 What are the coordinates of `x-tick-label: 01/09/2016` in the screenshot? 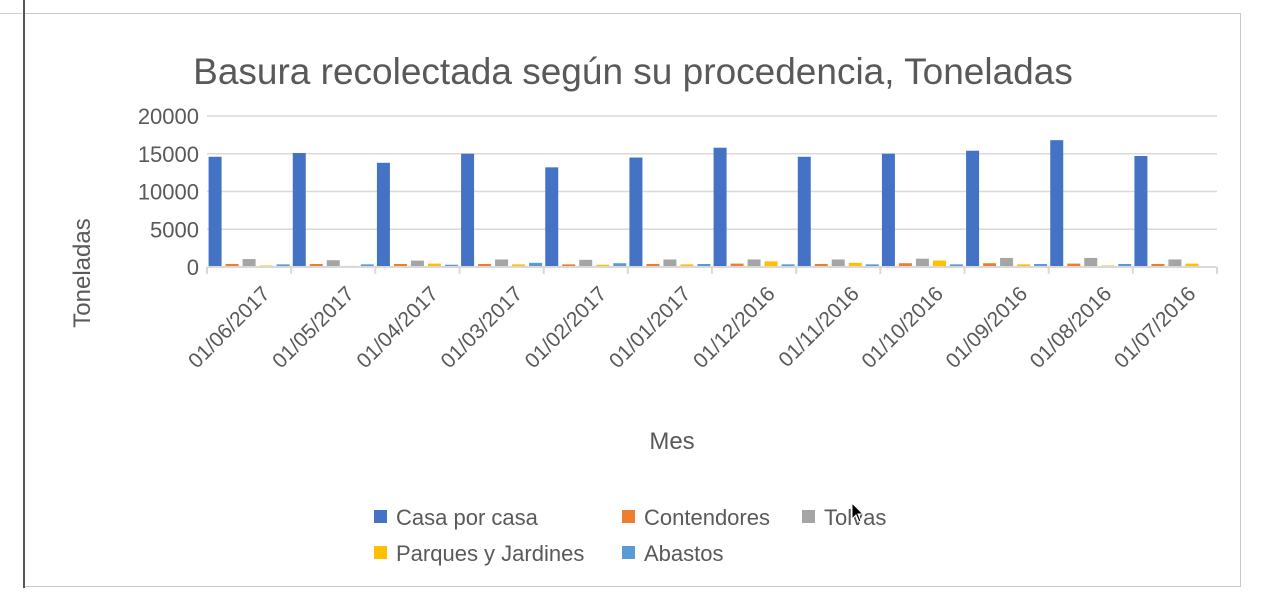 It's located at (987, 327).